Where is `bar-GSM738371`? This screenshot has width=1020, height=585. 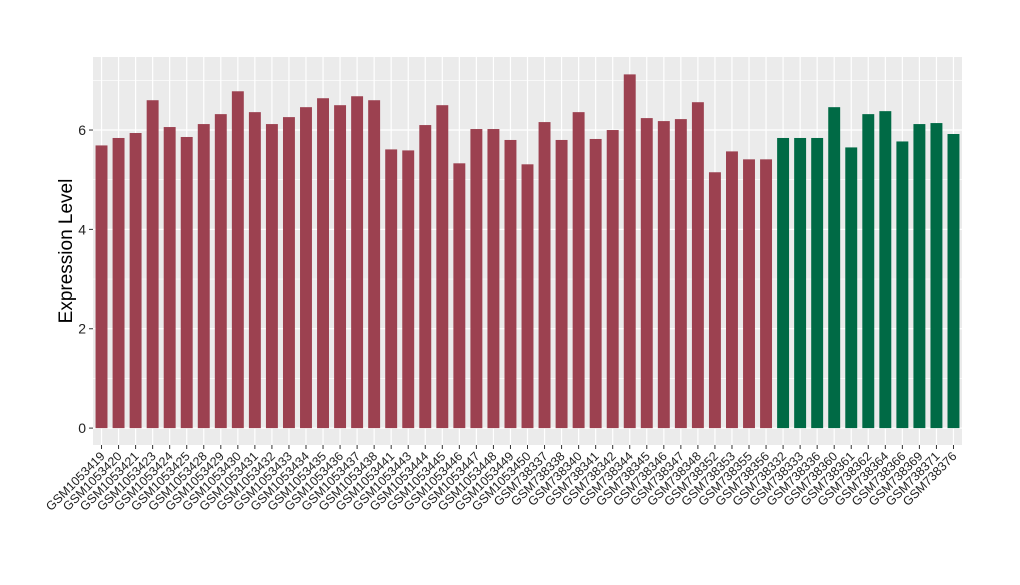
bar-GSM738371 is located at coordinates (936, 276).